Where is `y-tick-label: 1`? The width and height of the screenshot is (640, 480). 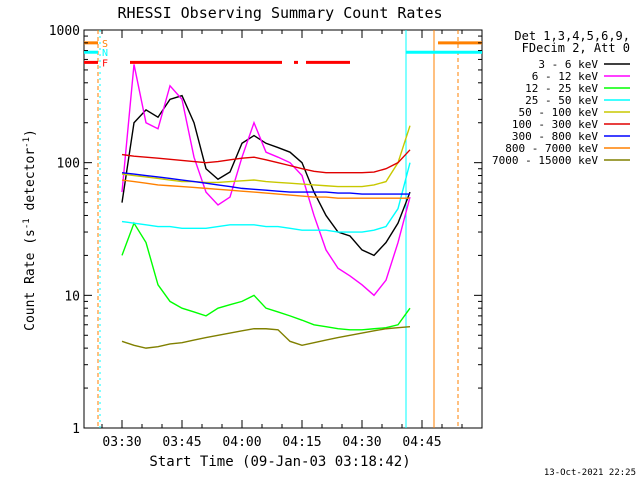 y-tick-label: 1 is located at coordinates (76, 429).